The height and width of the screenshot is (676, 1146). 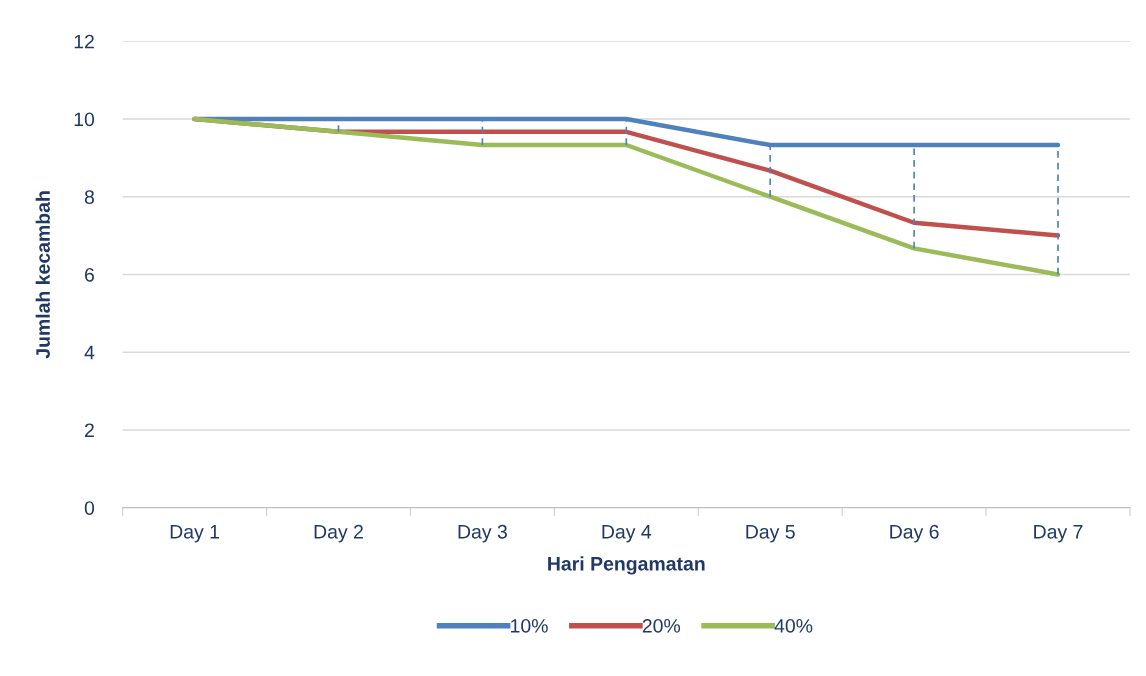 What do you see at coordinates (89, 274) in the screenshot?
I see `y-tick-label: 6` at bounding box center [89, 274].